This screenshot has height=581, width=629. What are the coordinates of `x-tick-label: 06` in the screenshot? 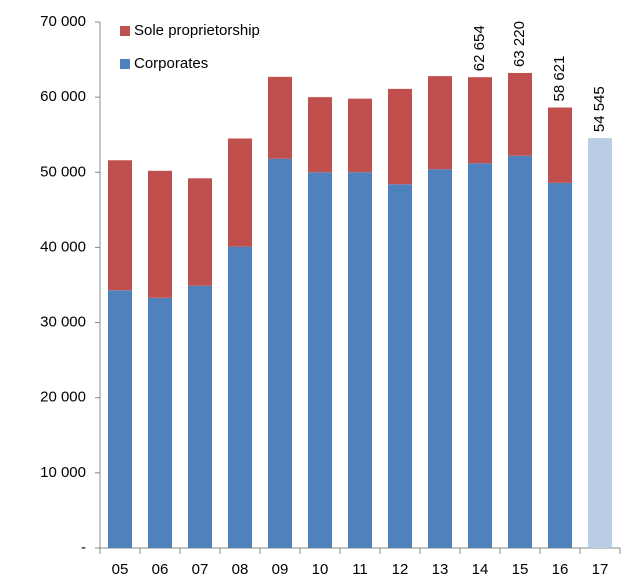 It's located at (160, 569).